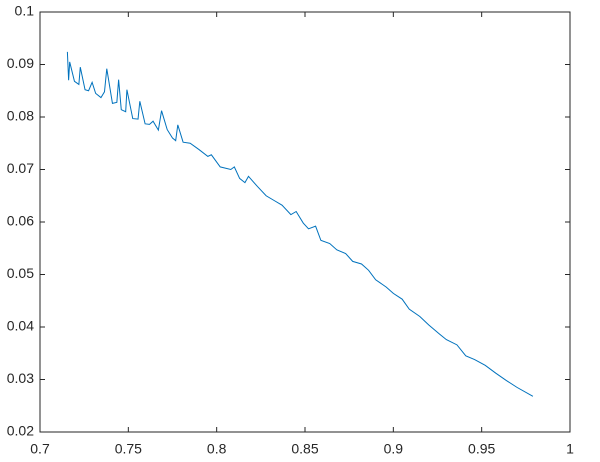 This screenshot has height=462, width=600. I want to click on y-tick-label: 0.03, so click(20, 378).